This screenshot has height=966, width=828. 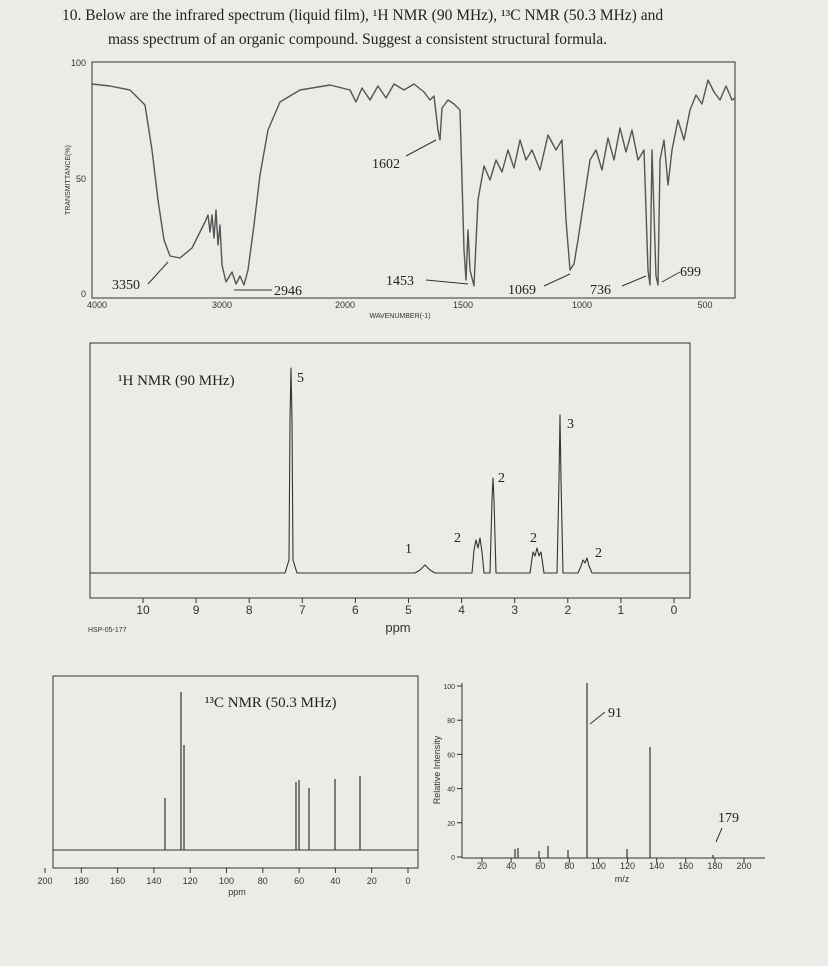 I want to click on integral-label: 3, so click(x=570, y=424).